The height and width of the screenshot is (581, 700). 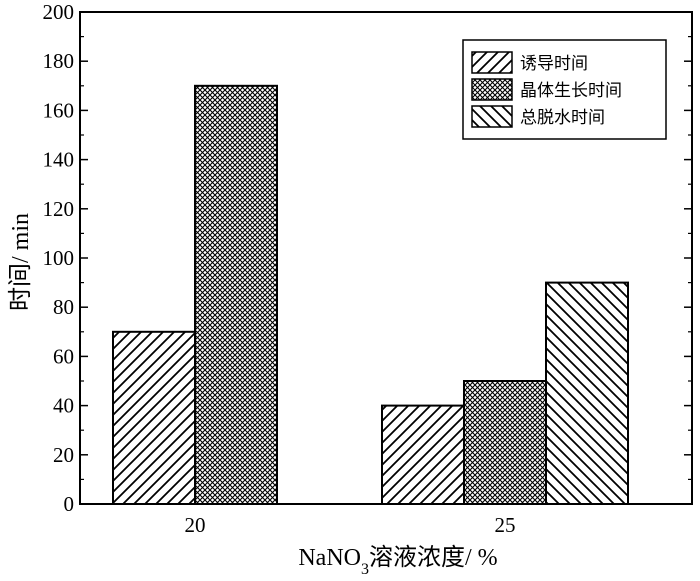 What do you see at coordinates (63, 455) in the screenshot?
I see `y-tick-label: 20` at bounding box center [63, 455].